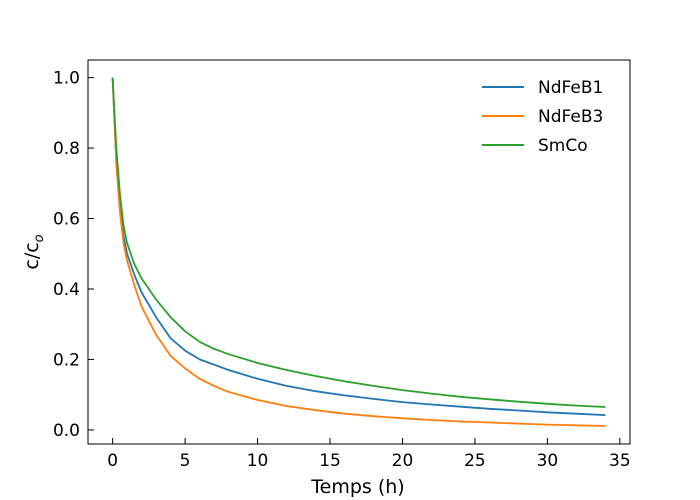 The height and width of the screenshot is (500, 700). Describe the element at coordinates (570, 88) in the screenshot. I see `legend-label-ndfeb1: NdFeB1` at that location.